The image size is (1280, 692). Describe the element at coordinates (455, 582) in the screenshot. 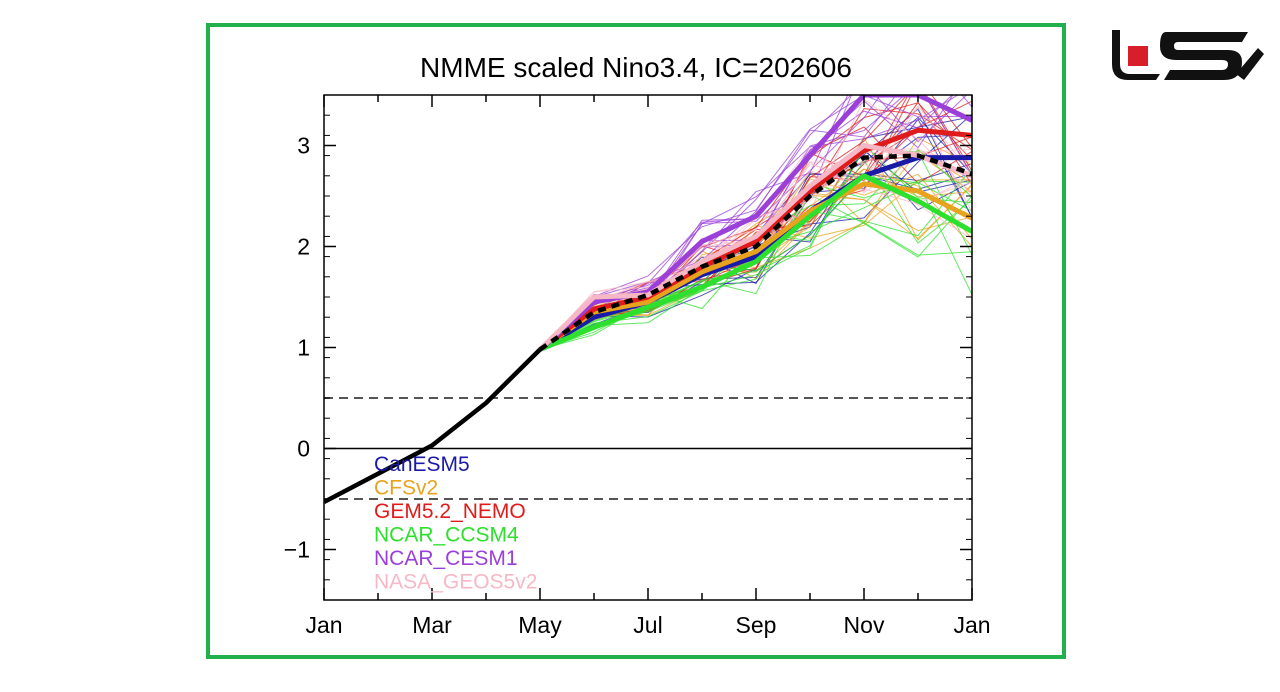

I see `legend-entry: NASA_GEOS5v2` at that location.